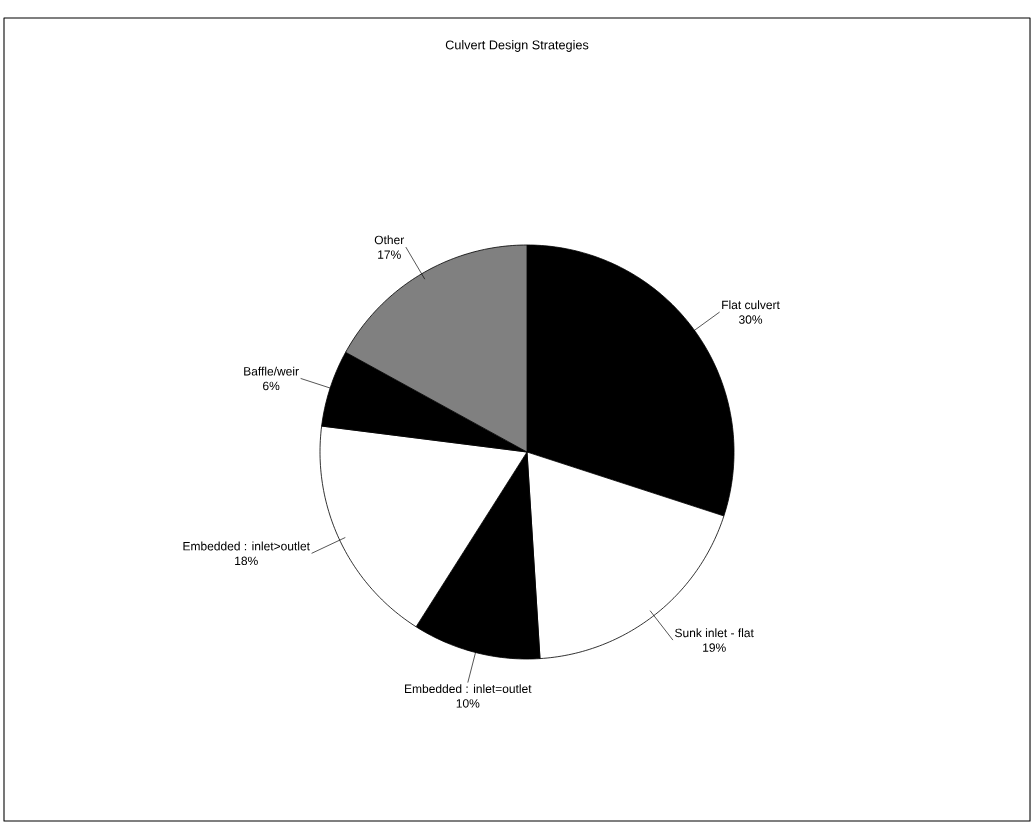 This screenshot has width=1034, height=824. I want to click on slice-label: Flat culvert, so click(751, 305).